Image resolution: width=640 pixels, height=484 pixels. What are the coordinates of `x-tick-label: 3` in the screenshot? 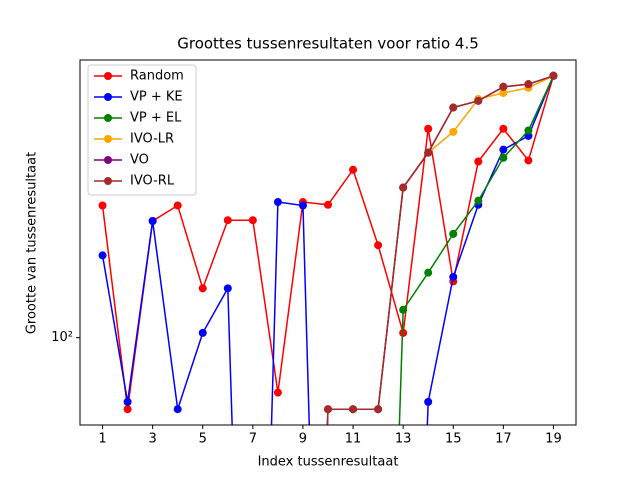 It's located at (153, 439).